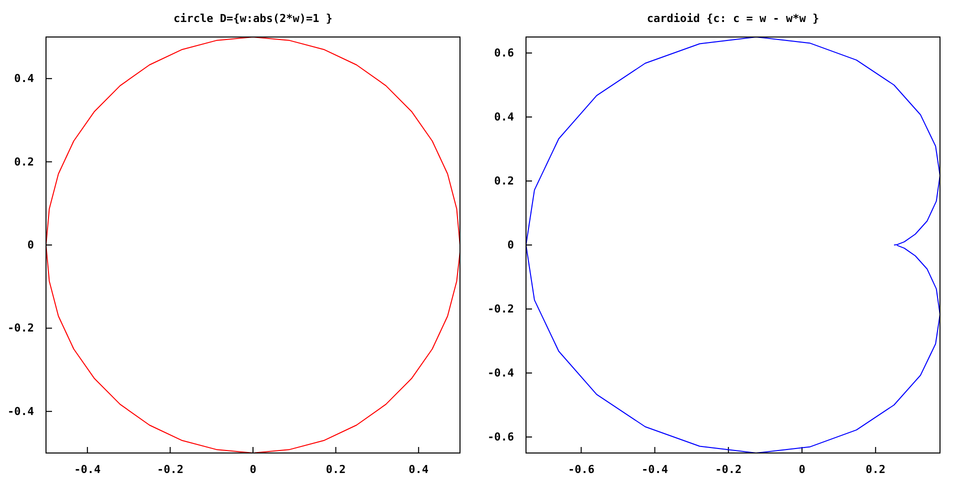  Describe the element at coordinates (253, 18) in the screenshot. I see `chart-title: circle D={w:abs(2*w)=1 }` at that location.